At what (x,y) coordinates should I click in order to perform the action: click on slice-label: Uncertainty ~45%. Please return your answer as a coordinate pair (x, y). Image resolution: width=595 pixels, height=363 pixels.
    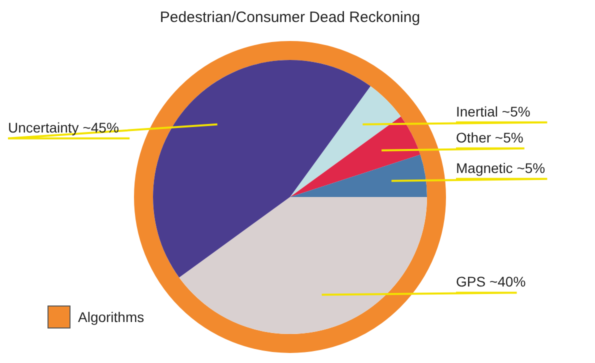
    Looking at the image, I should click on (63, 127).